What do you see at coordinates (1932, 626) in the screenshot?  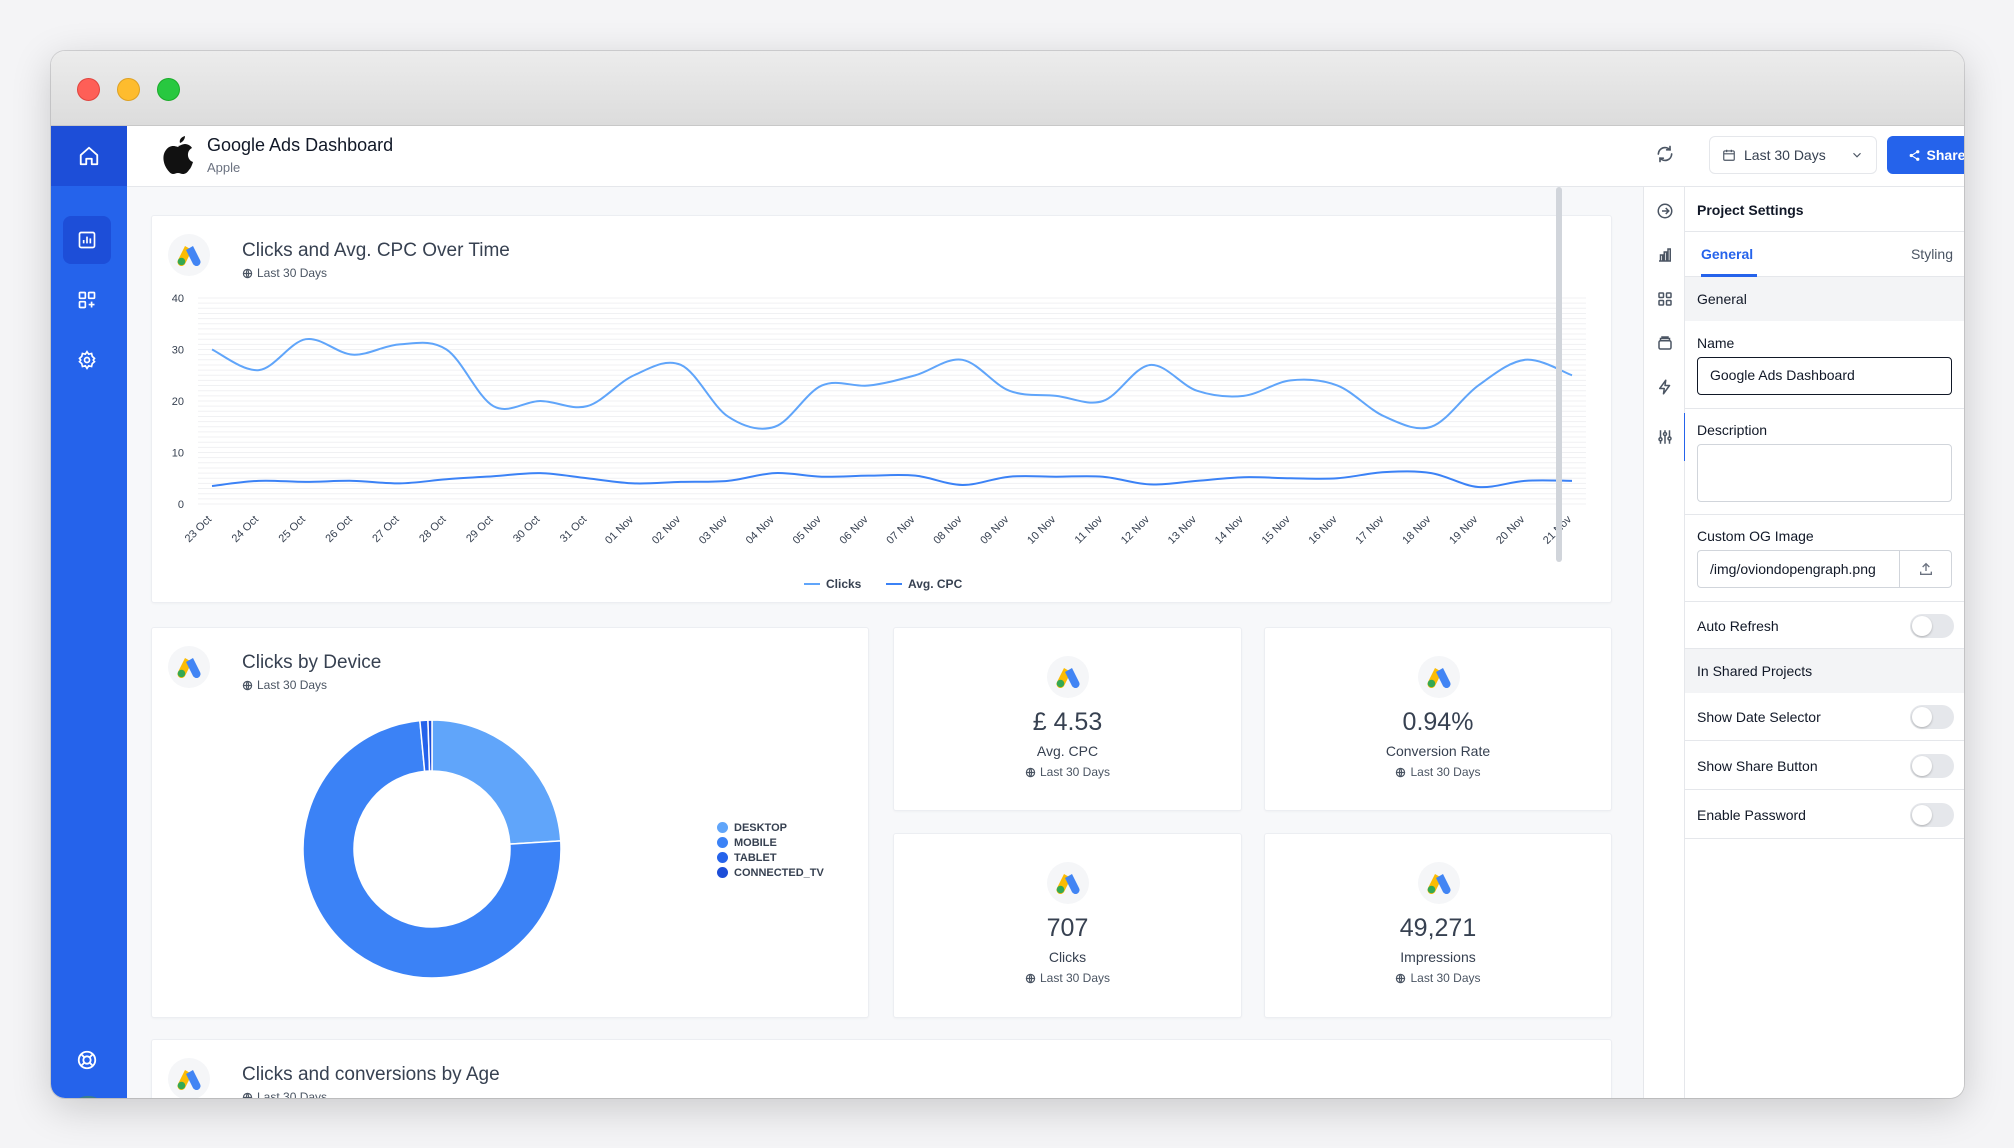 I see `auto-refresh-toggle` at bounding box center [1932, 626].